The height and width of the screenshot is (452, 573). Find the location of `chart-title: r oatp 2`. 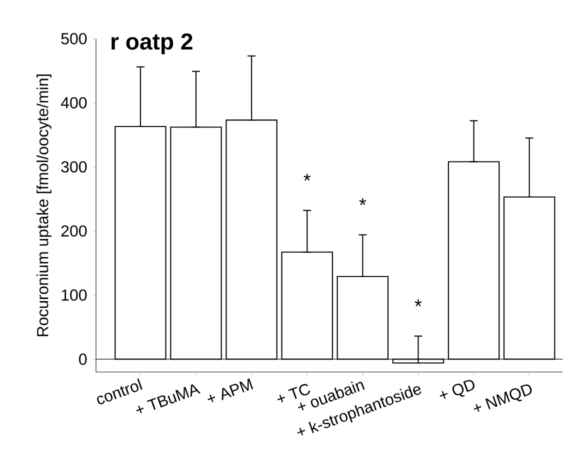

chart-title: r oatp 2 is located at coordinates (152, 43).